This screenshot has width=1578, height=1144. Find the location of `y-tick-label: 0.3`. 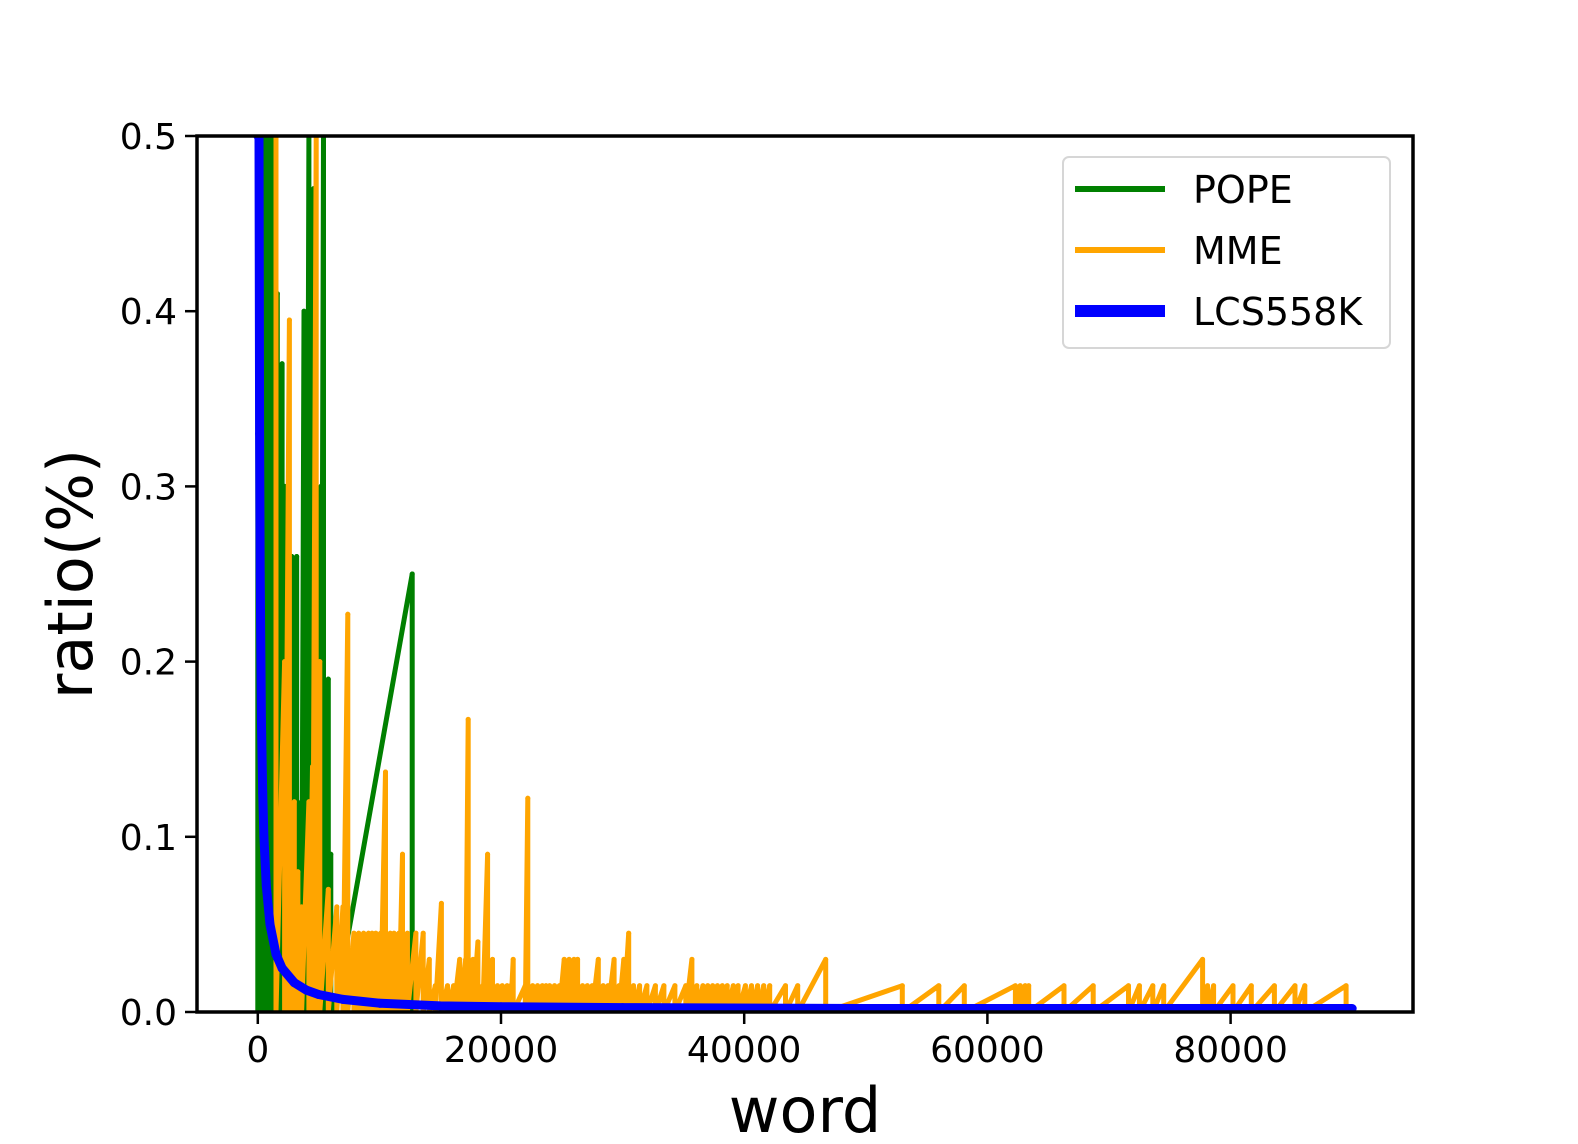

y-tick-label: 0.3 is located at coordinates (148, 487).